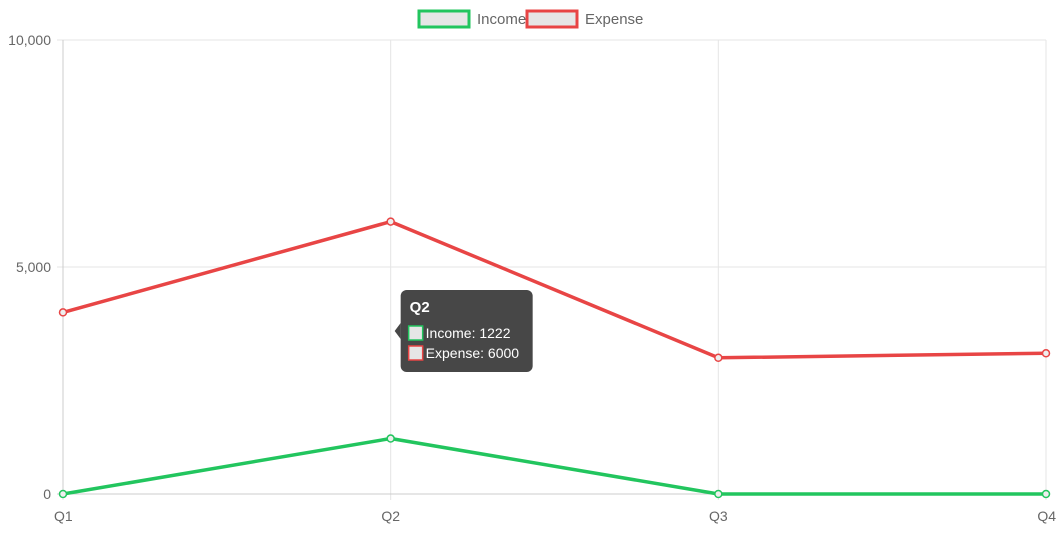  I want to click on legend-label: Expense, so click(614, 19).